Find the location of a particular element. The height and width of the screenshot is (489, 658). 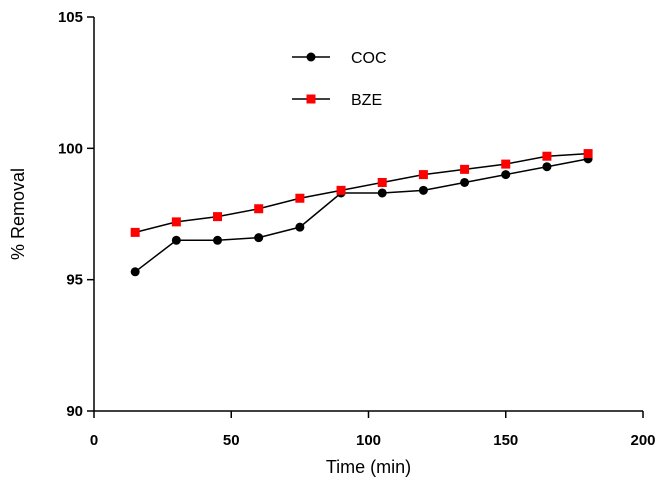

legend-label: COC is located at coordinates (369, 58).